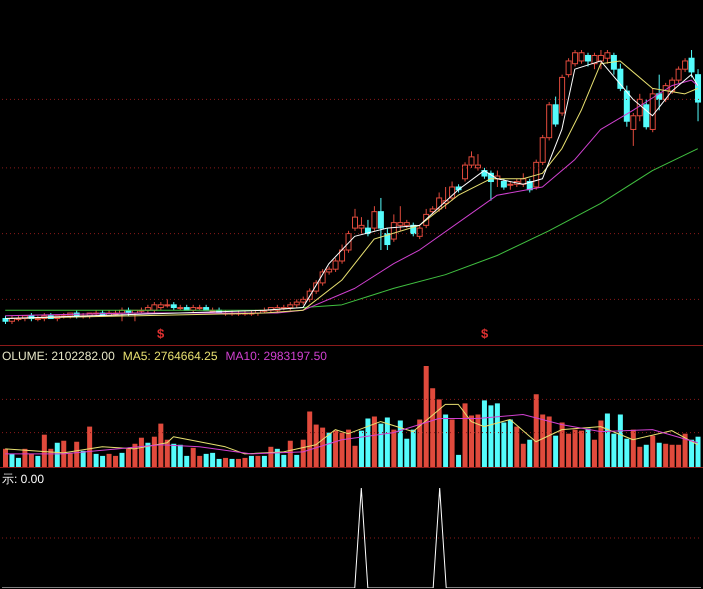  What do you see at coordinates (23, 479) in the screenshot?
I see `text: 示: 0.00` at bounding box center [23, 479].